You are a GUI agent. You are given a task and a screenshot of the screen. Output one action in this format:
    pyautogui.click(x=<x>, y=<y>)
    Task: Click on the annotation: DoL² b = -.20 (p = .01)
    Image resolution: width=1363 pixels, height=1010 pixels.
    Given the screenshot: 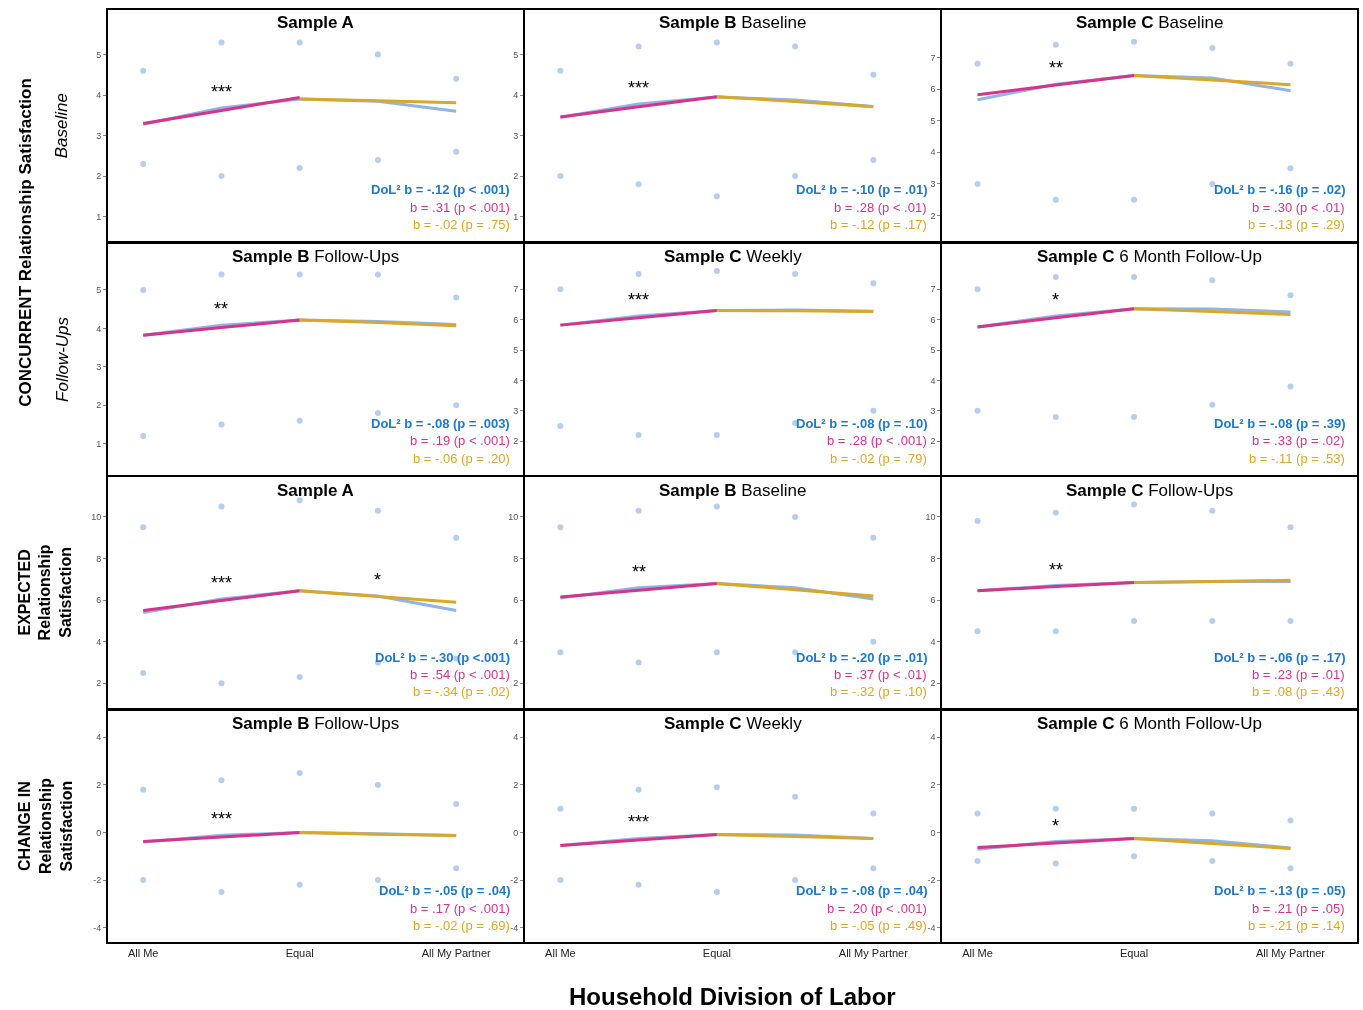 What is the action you would take?
    pyautogui.click(x=862, y=657)
    